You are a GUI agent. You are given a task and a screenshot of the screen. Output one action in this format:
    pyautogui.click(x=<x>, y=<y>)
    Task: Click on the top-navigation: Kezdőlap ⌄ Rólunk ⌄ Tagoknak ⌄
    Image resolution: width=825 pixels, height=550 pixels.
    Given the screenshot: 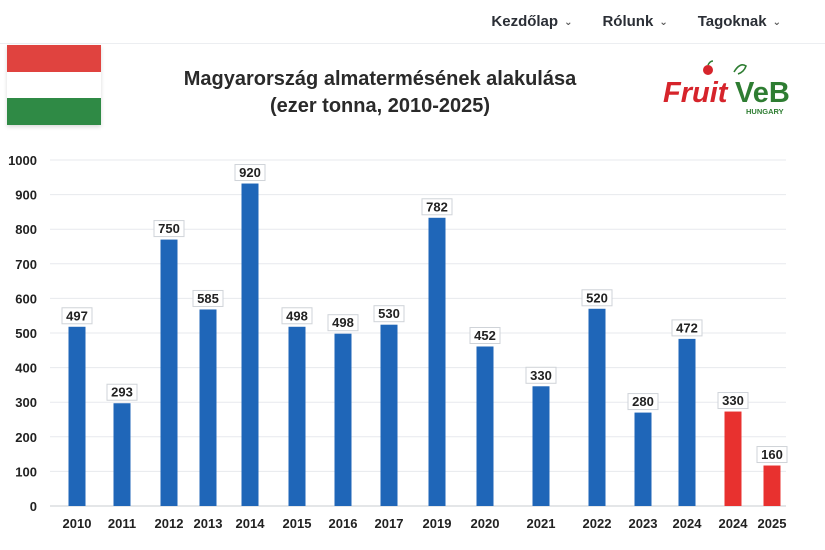 What is the action you would take?
    pyautogui.click(x=412, y=22)
    